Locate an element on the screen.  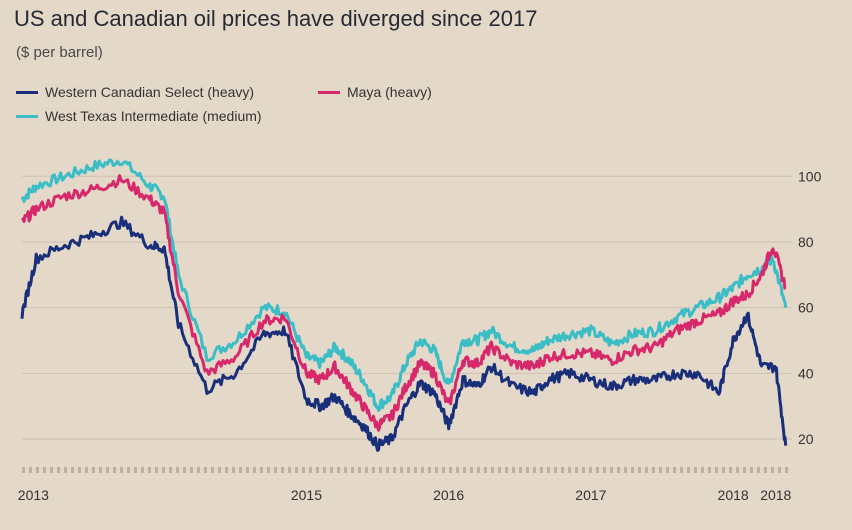
x-tick-label-3: 2017 is located at coordinates (590, 495).